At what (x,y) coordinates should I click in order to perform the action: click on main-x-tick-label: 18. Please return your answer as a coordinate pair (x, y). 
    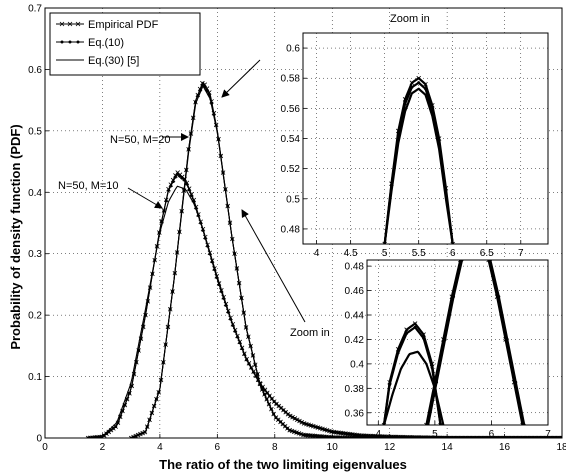
    Looking at the image, I should click on (561, 447).